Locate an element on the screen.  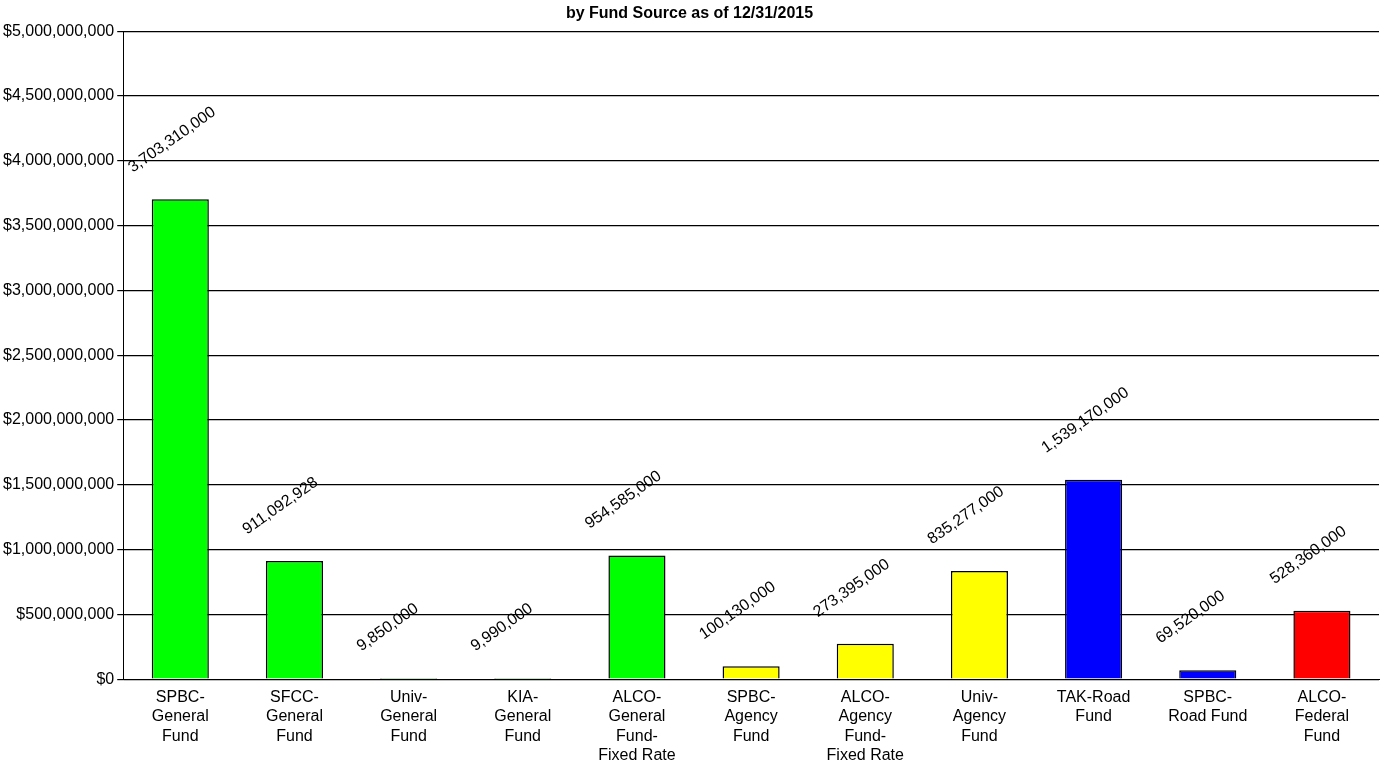
y-tick-label: $500,000,000 is located at coordinates (65, 613).